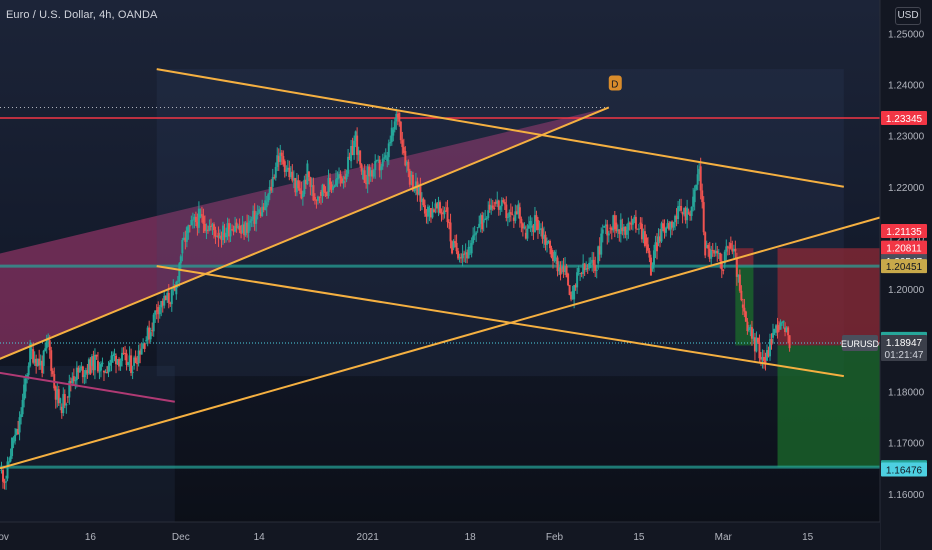 Image resolution: width=932 pixels, height=550 pixels. I want to click on y-tick-label: 1.22000, so click(906, 188).